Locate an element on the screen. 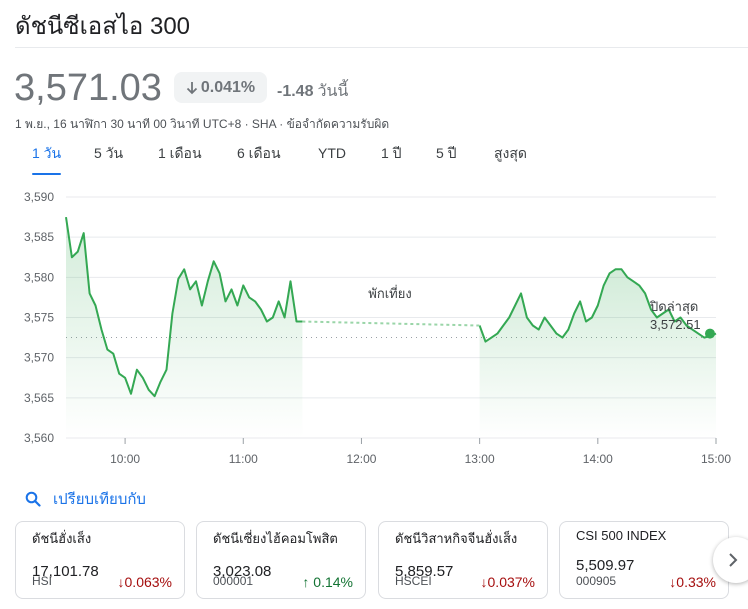 This screenshot has width=748, height=609. card-value: 3,023.08 is located at coordinates (242, 571).